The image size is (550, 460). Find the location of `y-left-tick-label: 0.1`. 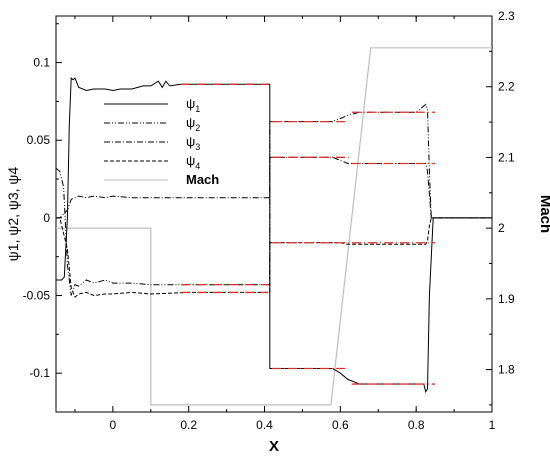

y-left-tick-label: 0.1 is located at coordinates (41, 63).